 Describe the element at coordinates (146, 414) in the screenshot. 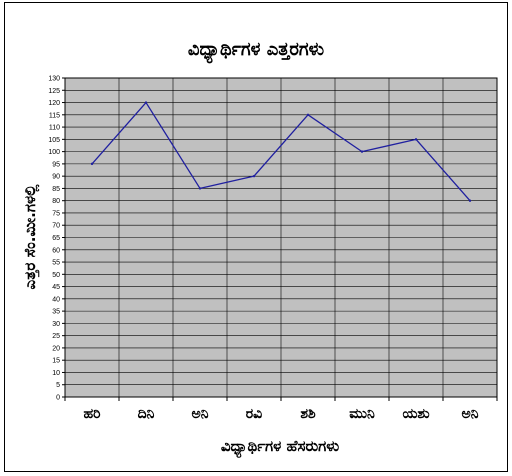

I see `x-tick-label: ದಿನಿ` at that location.